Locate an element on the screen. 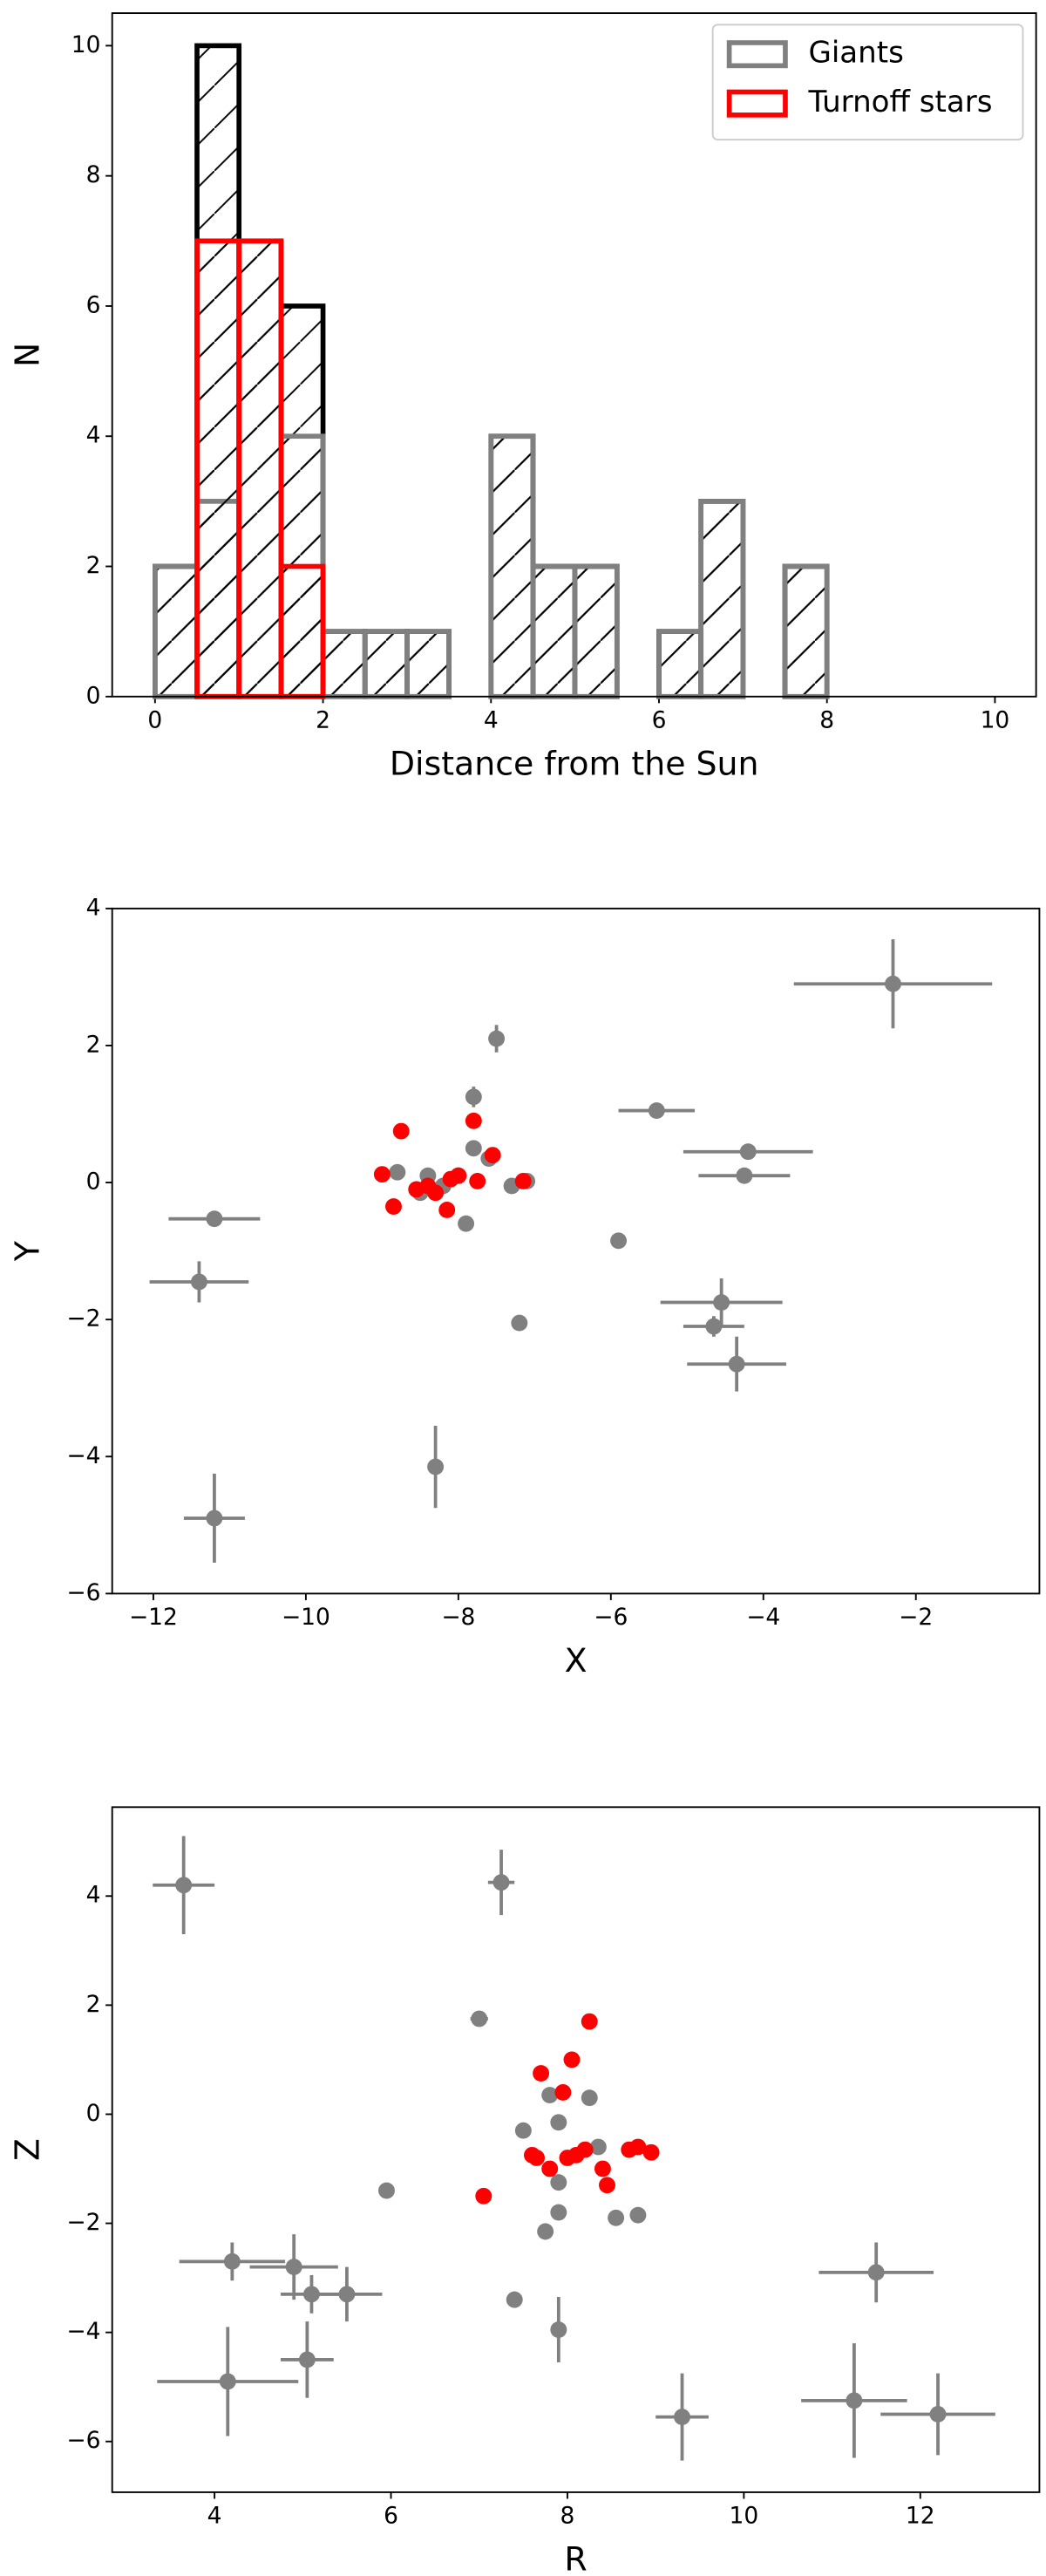  x-tick-label: −10 is located at coordinates (306, 1618).